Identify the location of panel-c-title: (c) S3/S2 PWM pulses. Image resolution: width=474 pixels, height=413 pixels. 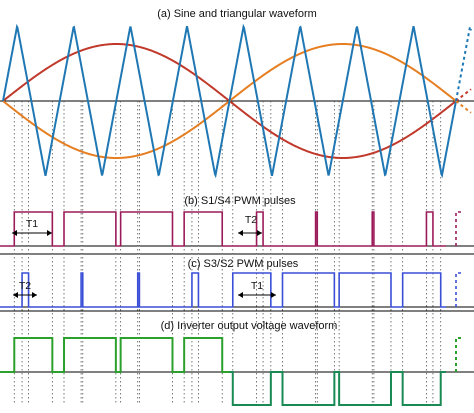
(243, 264).